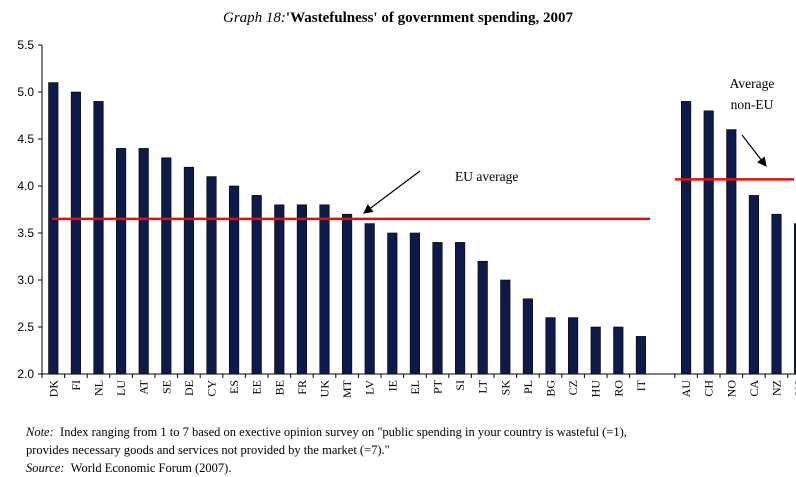 This screenshot has height=477, width=796. I want to click on bar-uk, so click(324, 289).